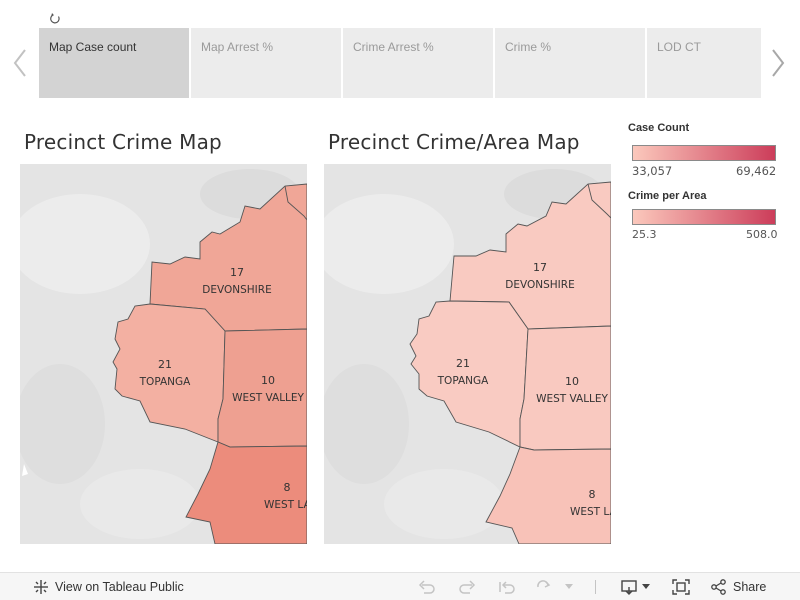 The width and height of the screenshot is (800, 600). Describe the element at coordinates (427, 587) in the screenshot. I see `undo-icon` at that location.